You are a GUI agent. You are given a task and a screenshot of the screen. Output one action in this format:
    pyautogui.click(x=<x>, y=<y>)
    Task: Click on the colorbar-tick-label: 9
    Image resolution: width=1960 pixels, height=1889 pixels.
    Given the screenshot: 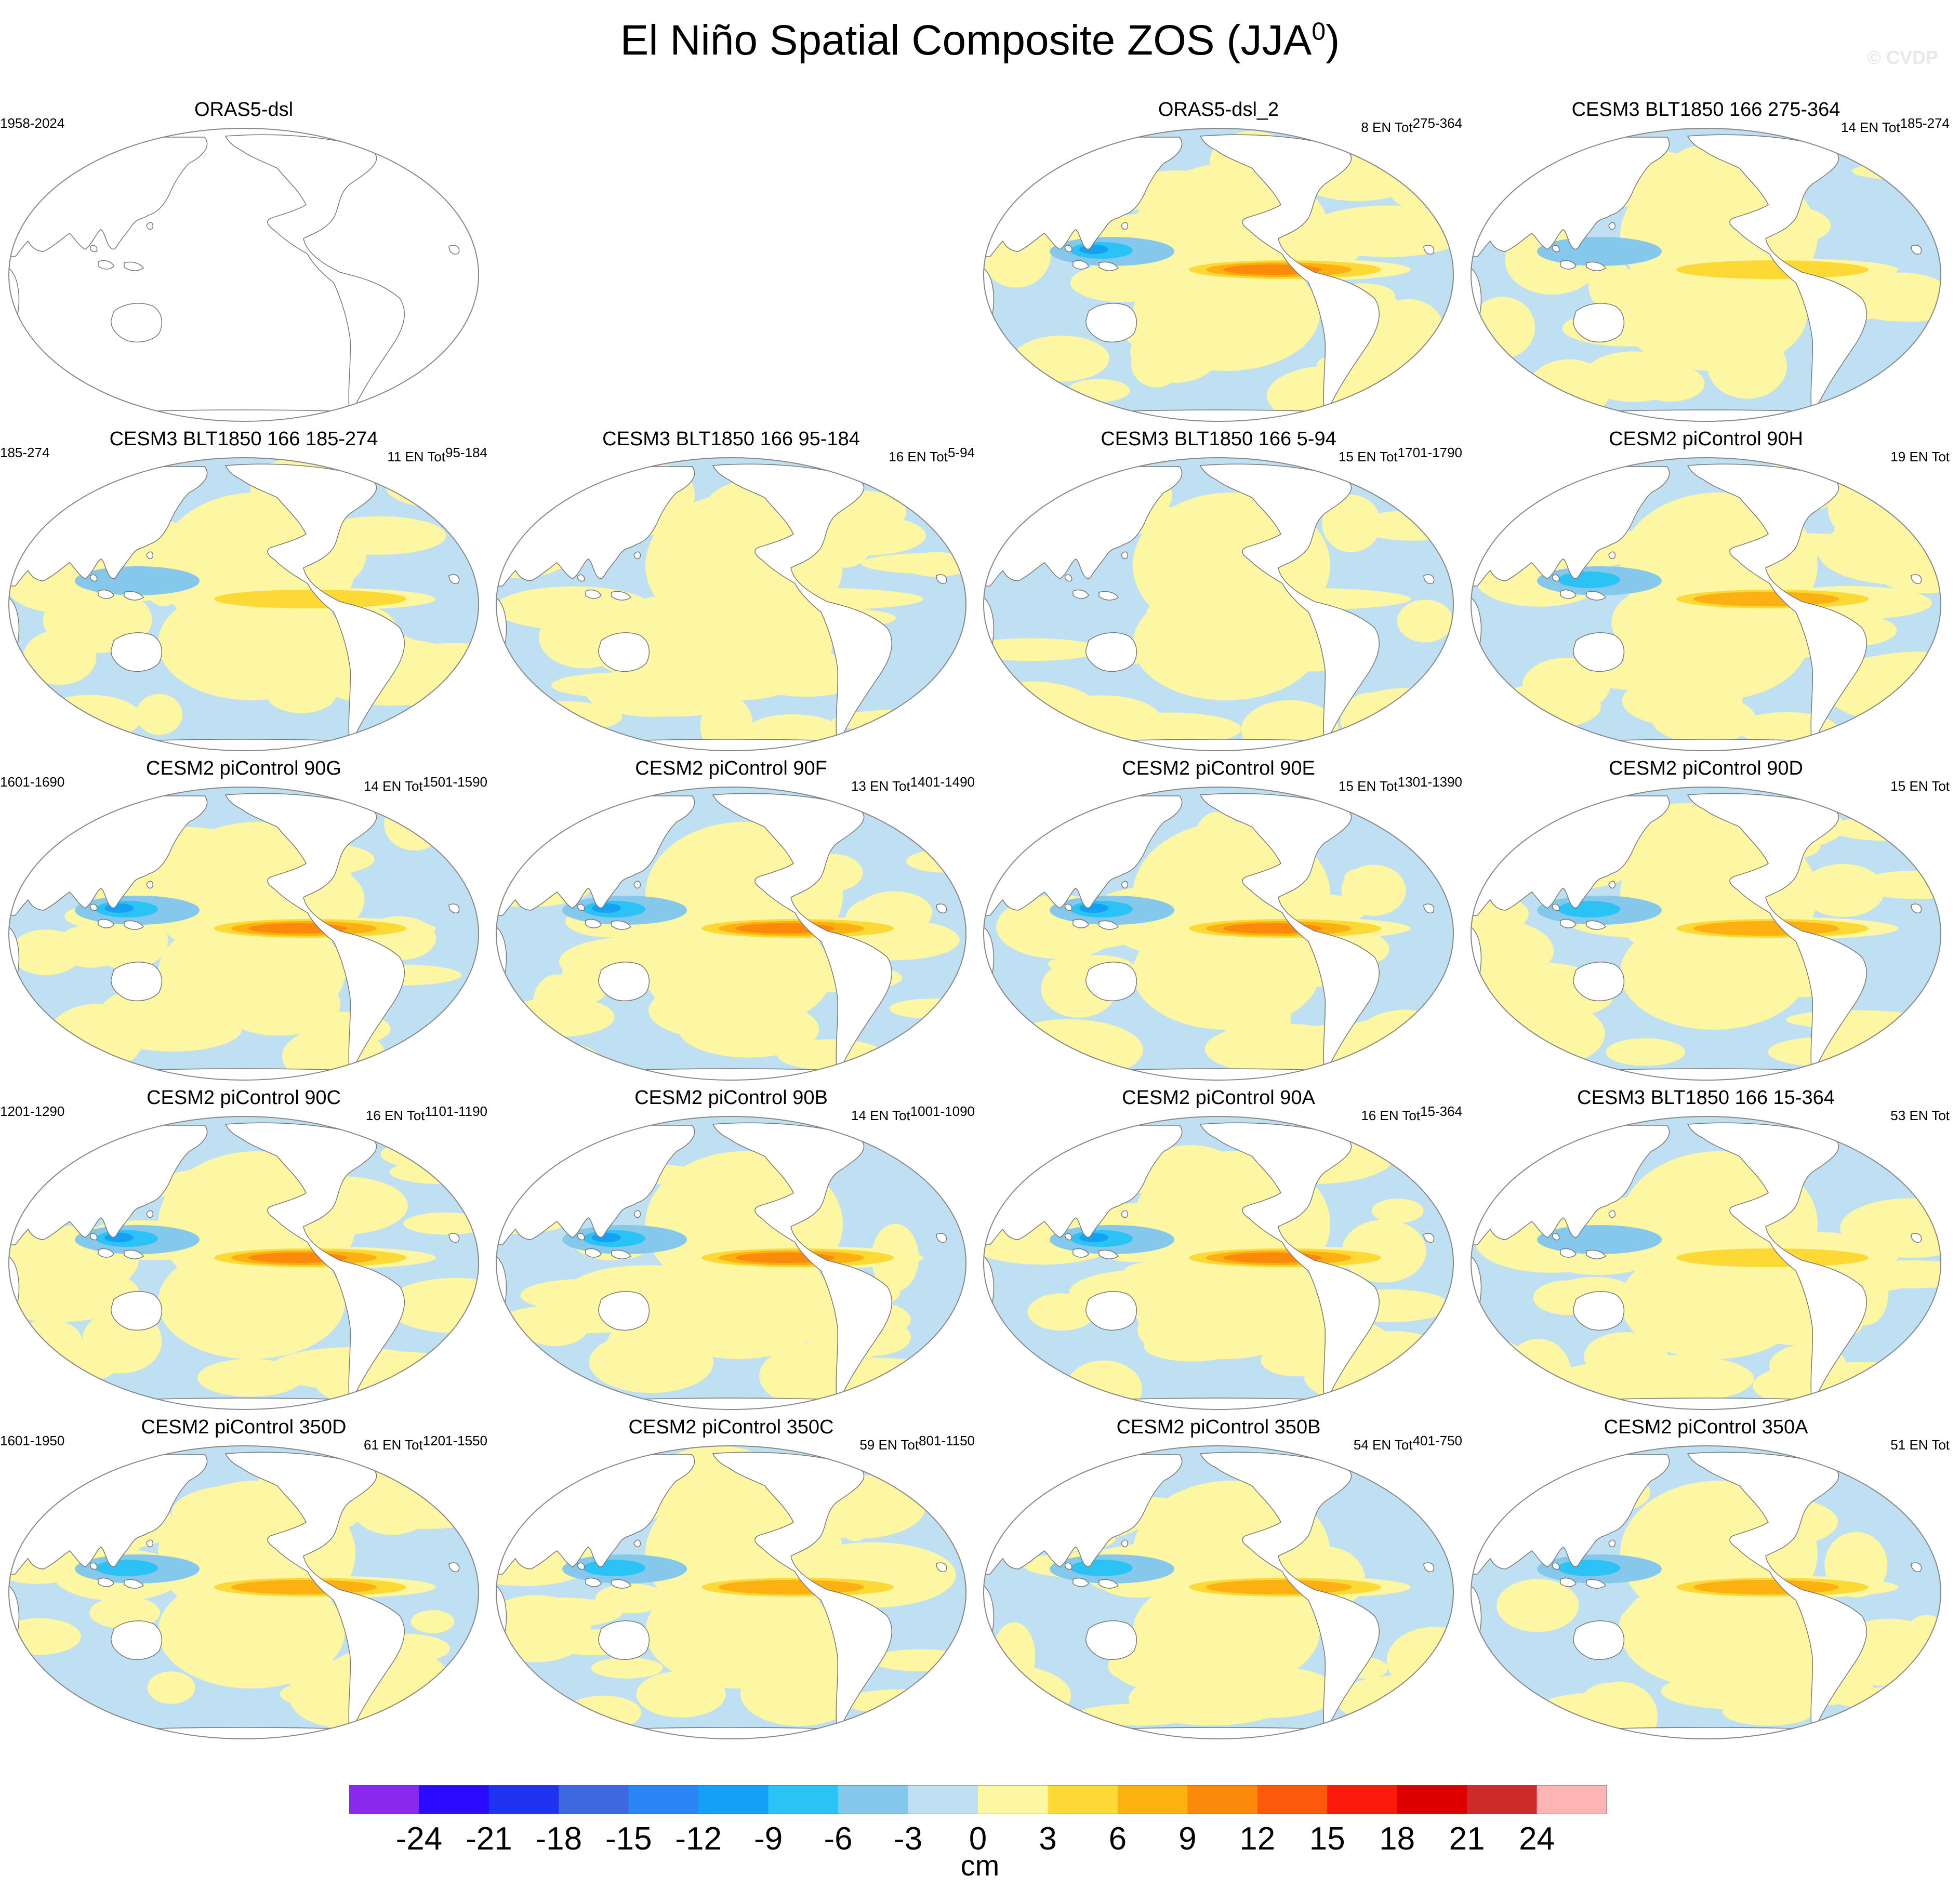 What is the action you would take?
    pyautogui.click(x=1187, y=1839)
    